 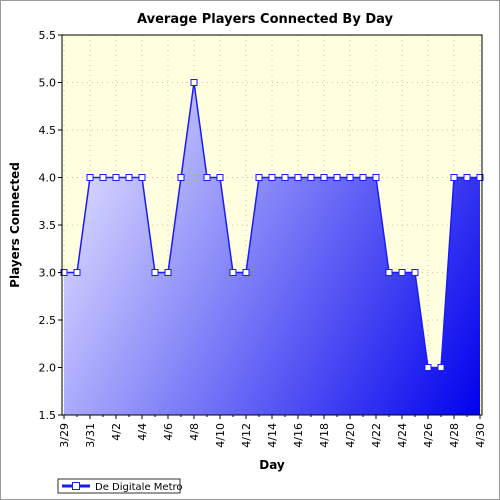 What do you see at coordinates (48, 368) in the screenshot?
I see `y-tick-label: 2.0` at bounding box center [48, 368].